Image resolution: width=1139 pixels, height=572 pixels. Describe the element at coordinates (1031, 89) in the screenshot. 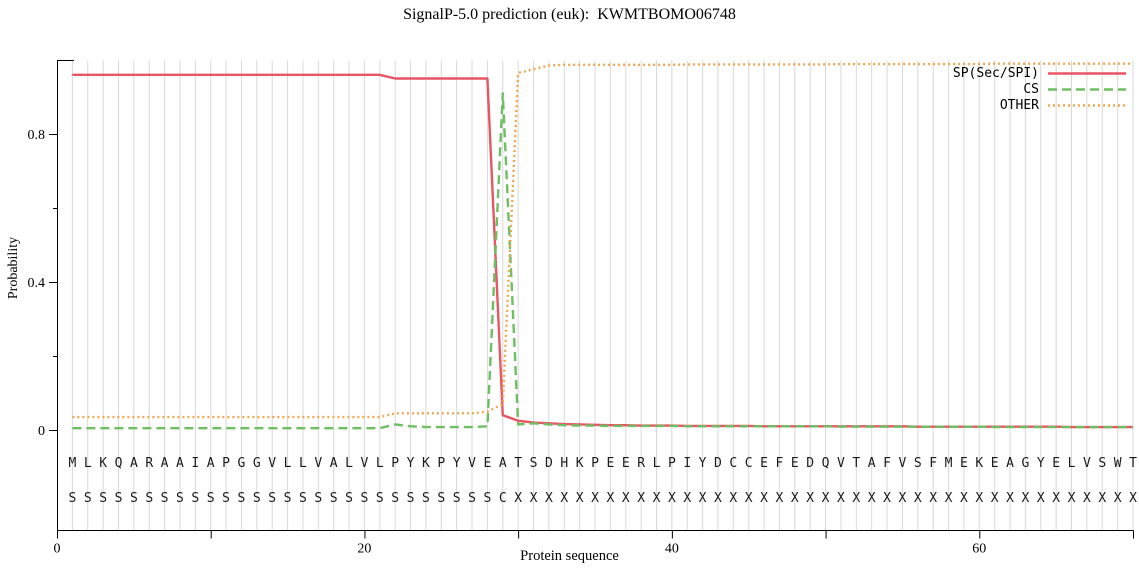

I see `legend-label-cs: CS` at that location.